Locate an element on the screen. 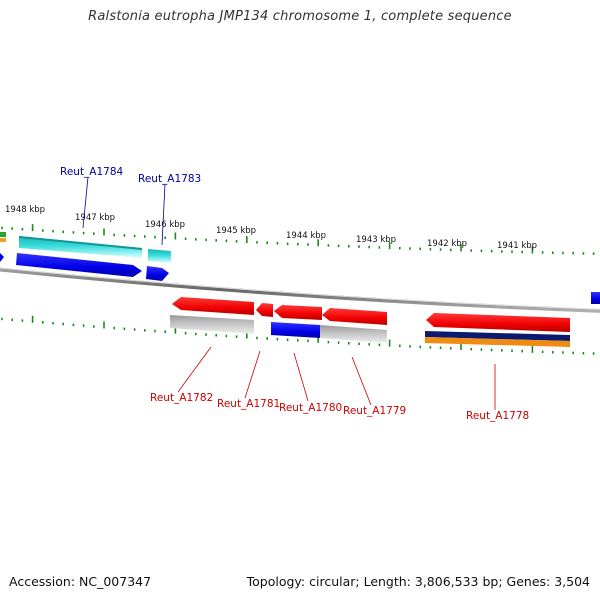 The height and width of the screenshot is (600, 600). gene-label: Reut_A1778 is located at coordinates (497, 416).